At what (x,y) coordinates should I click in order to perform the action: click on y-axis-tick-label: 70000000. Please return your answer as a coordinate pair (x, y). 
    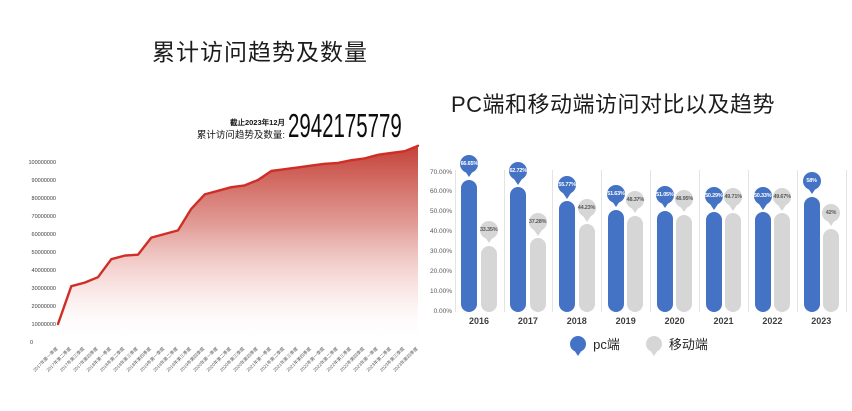
    Looking at the image, I should click on (44, 217).